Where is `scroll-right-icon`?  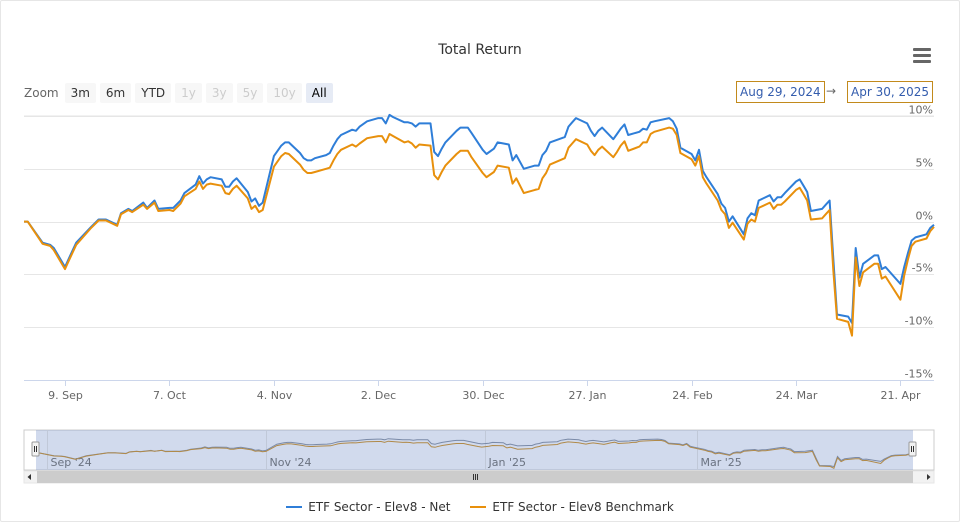
scroll-right-icon is located at coordinates (929, 477).